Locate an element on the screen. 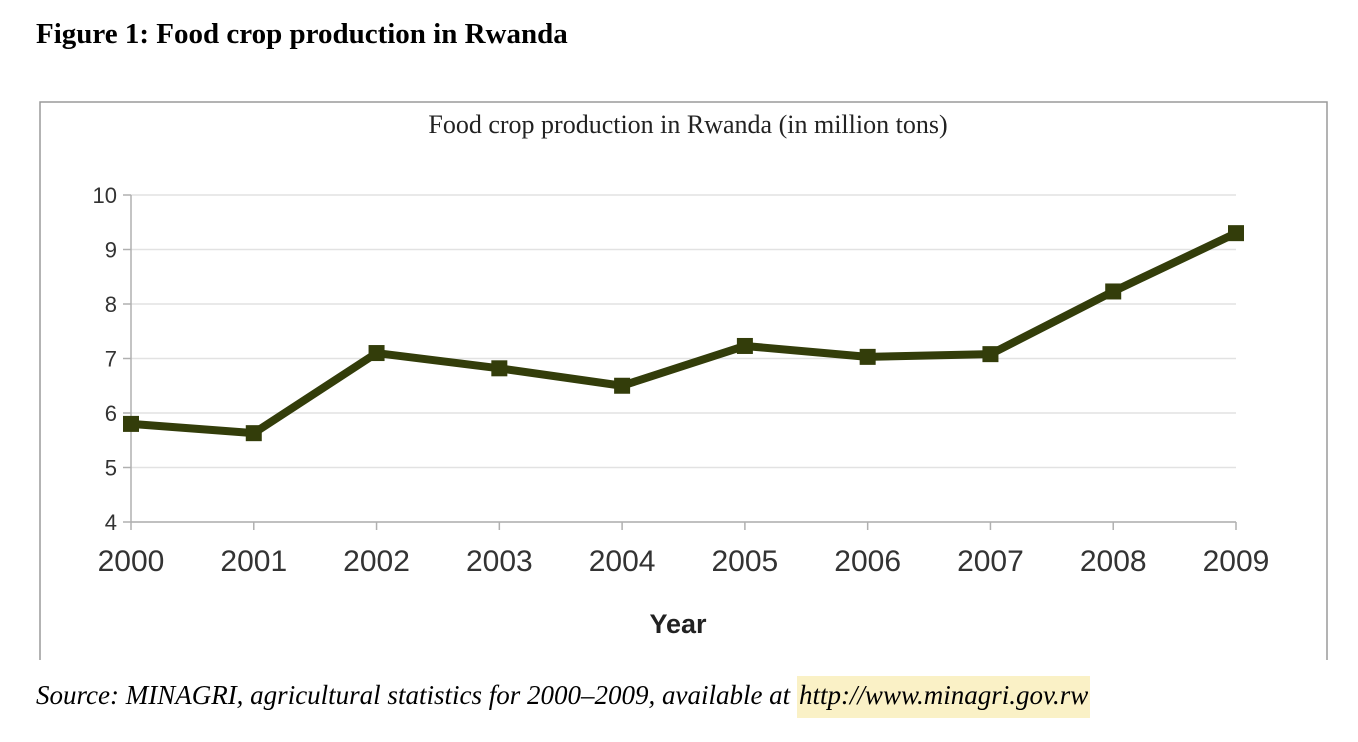  x-axis-label: Year is located at coordinates (678, 624).